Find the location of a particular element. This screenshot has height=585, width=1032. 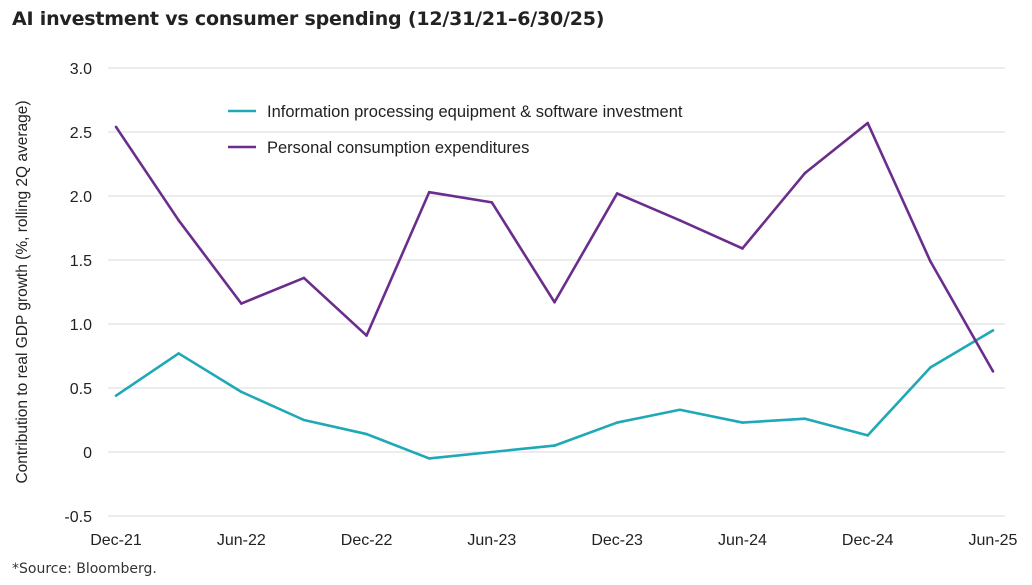

x-tick-label: Dec-21 is located at coordinates (116, 540).